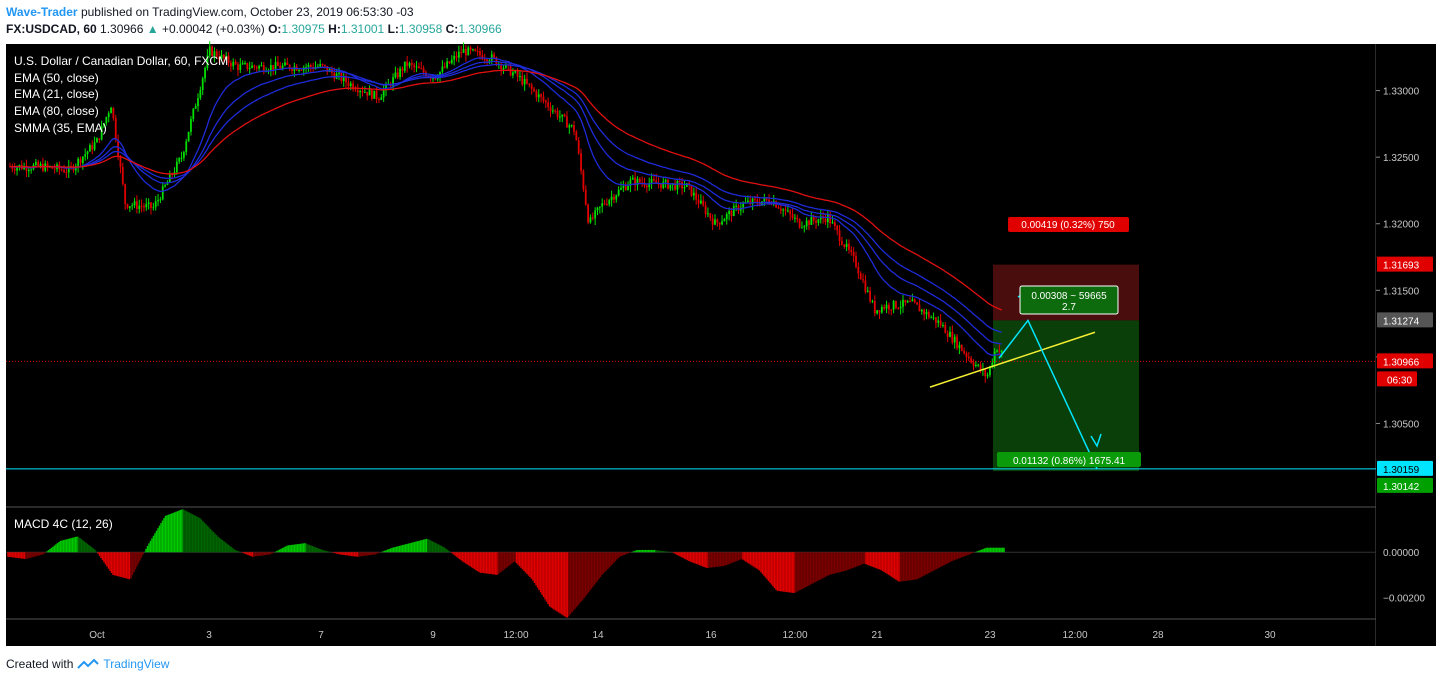 The height and width of the screenshot is (683, 1444). Describe the element at coordinates (1404, 599) in the screenshot. I see `macd-tick-label: −0.00200` at that location.